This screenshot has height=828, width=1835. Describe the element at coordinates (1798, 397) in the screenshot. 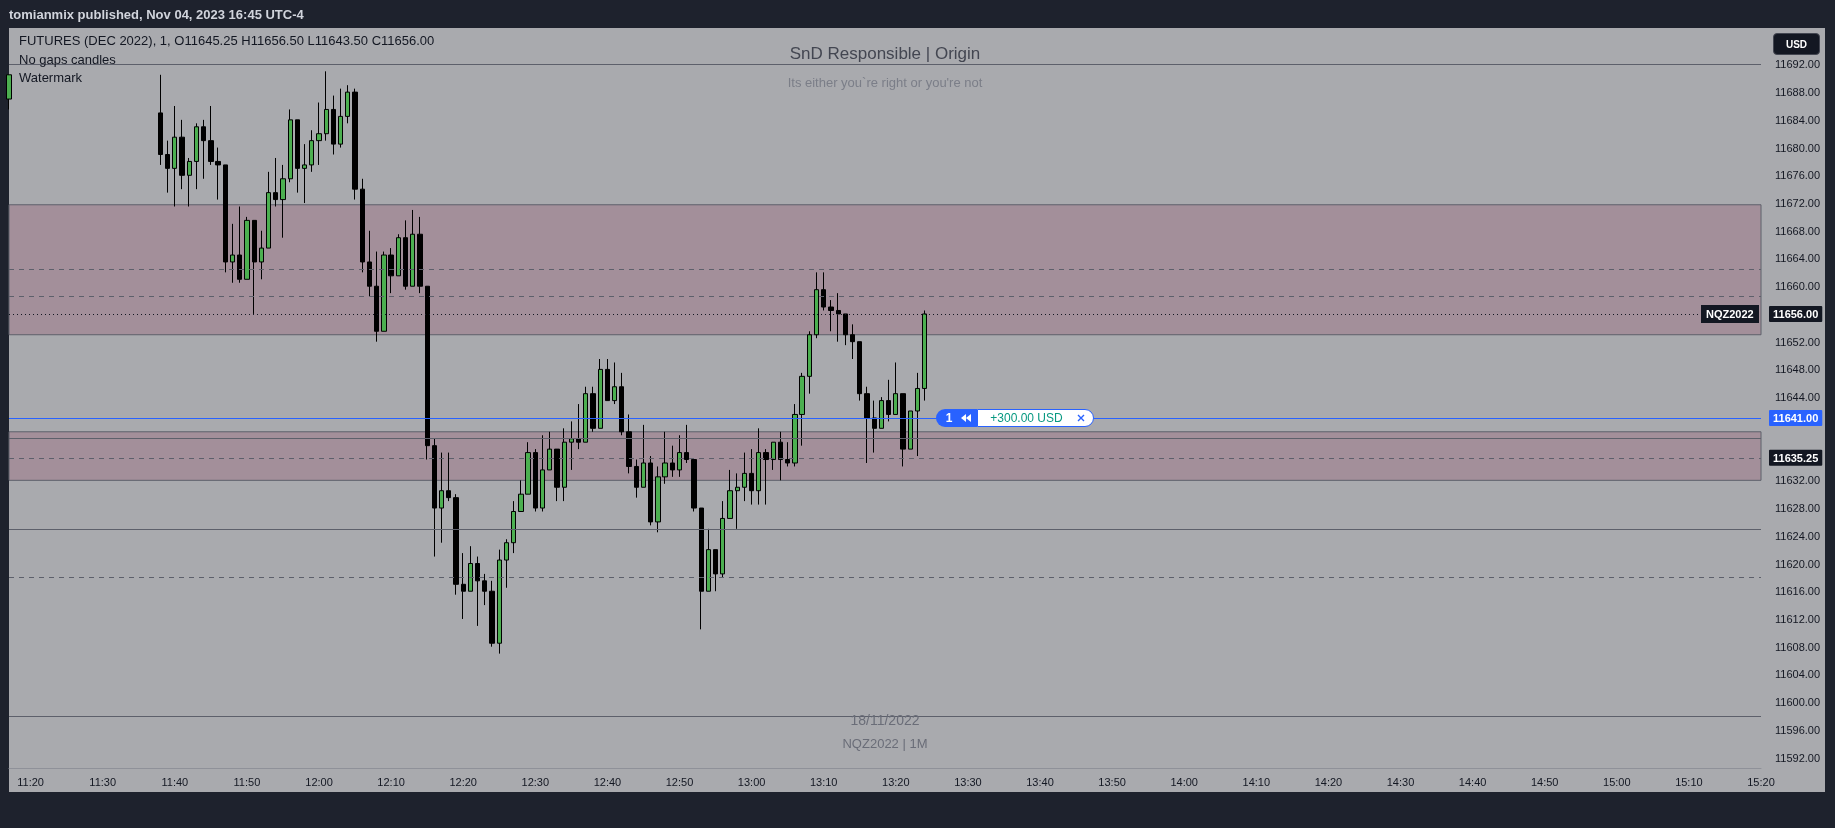

I see `y-tick-label: 11644.00` at that location.